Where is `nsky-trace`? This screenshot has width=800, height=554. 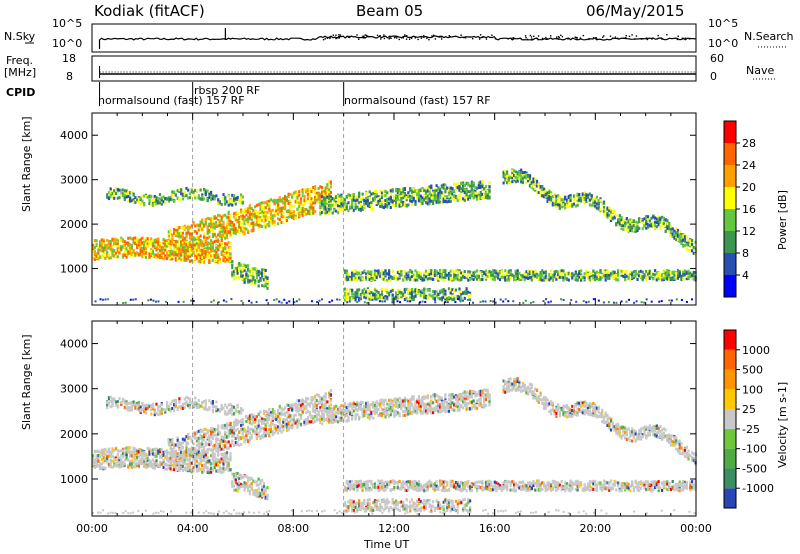 nsky-trace is located at coordinates (397, 42).